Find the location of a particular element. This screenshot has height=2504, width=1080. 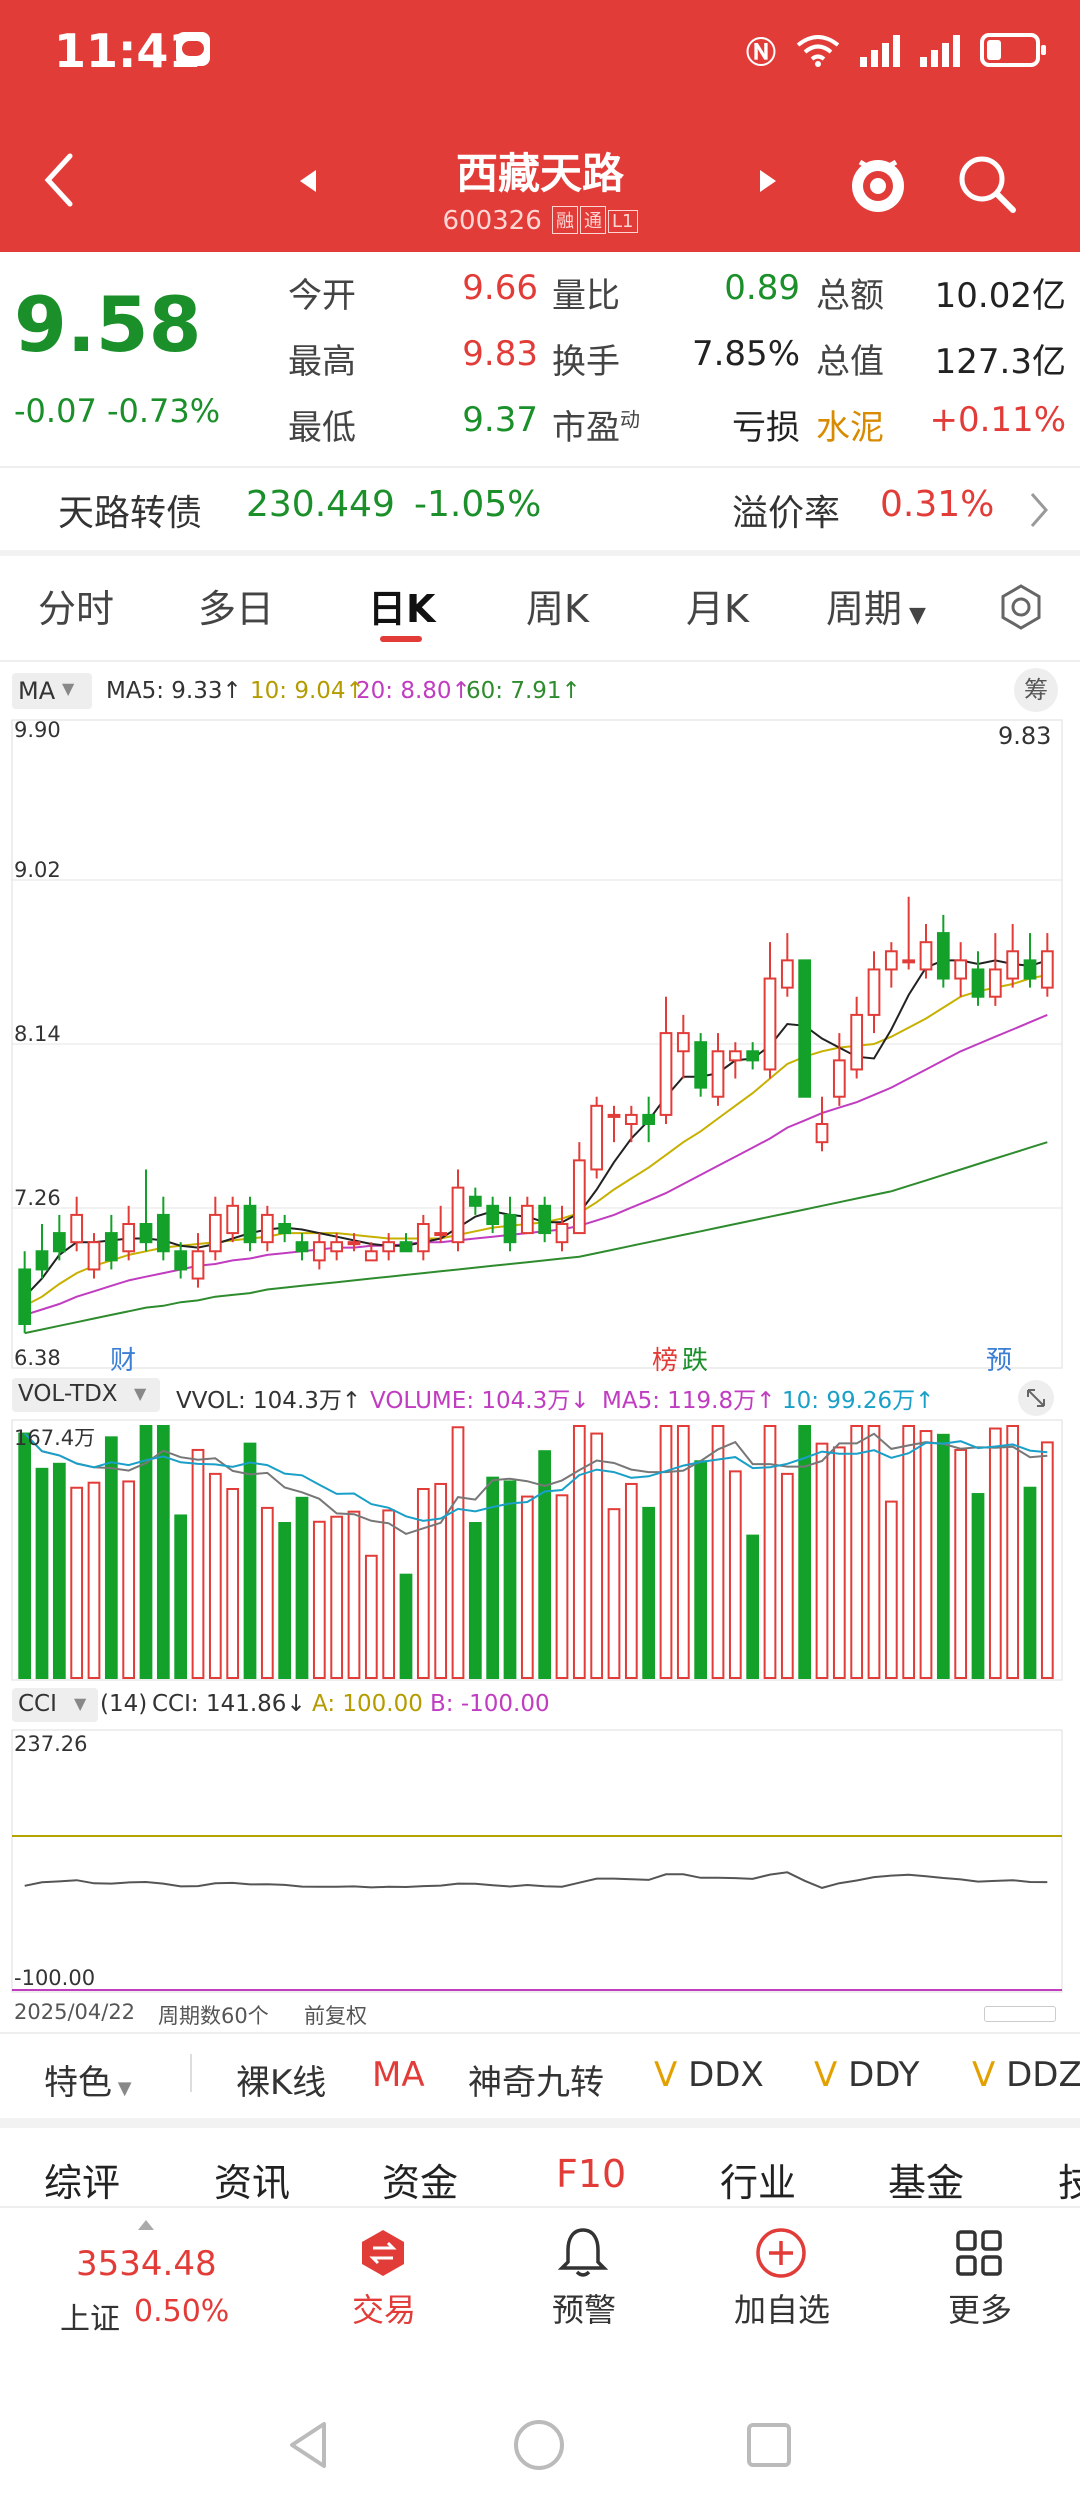

tab-monthly-k: 月K is located at coordinates (717, 609).